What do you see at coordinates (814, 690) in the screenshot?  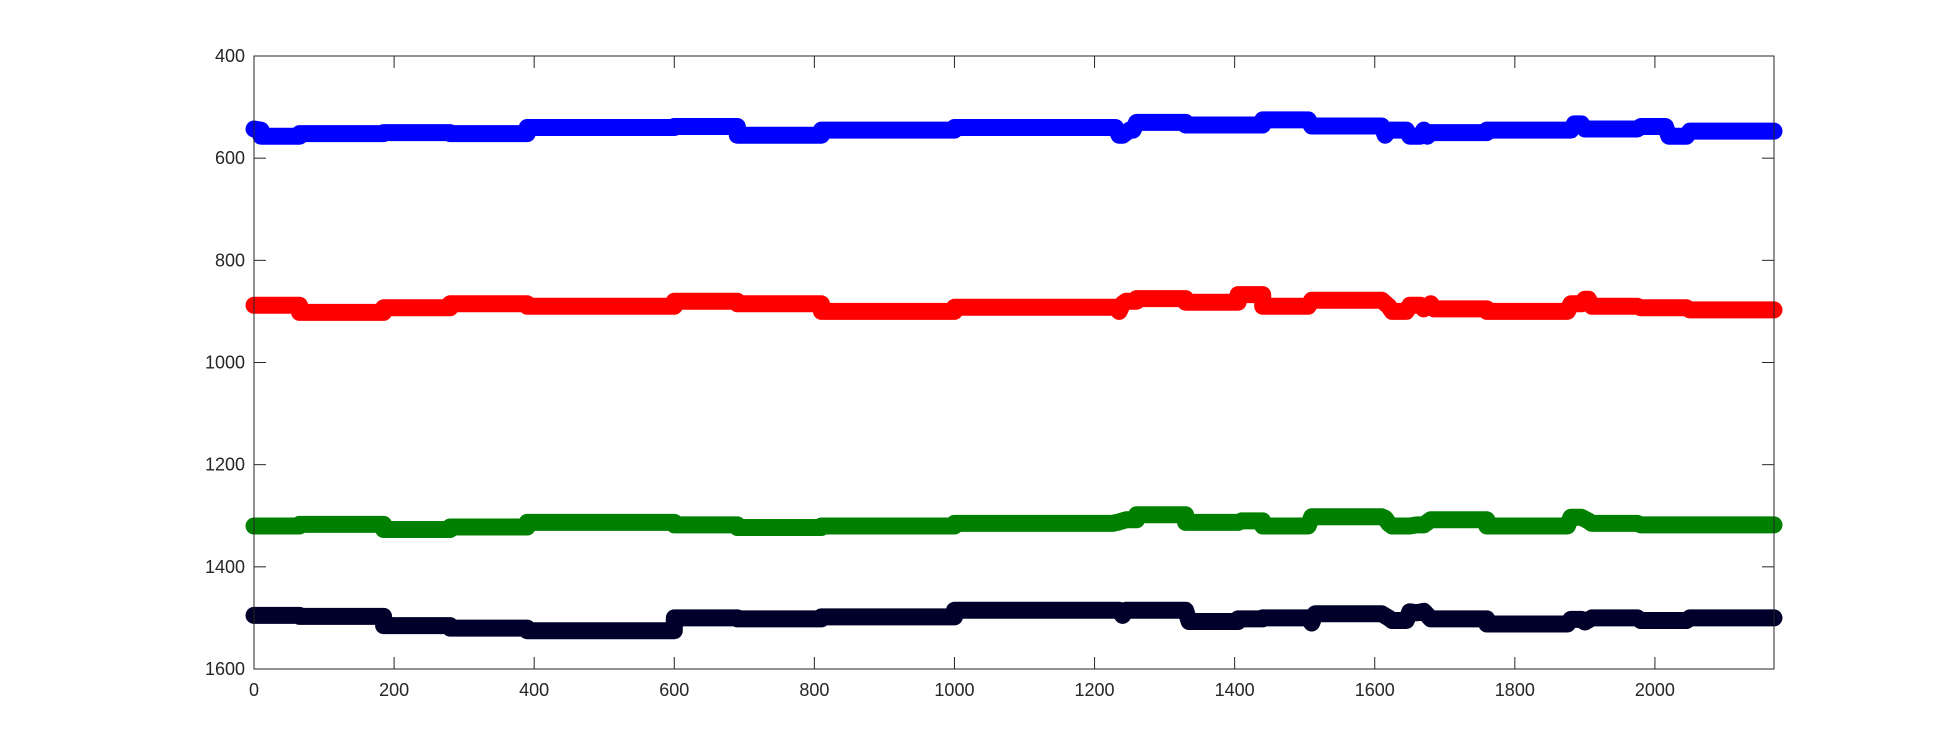 I see `x-tick-label: 800` at bounding box center [814, 690].